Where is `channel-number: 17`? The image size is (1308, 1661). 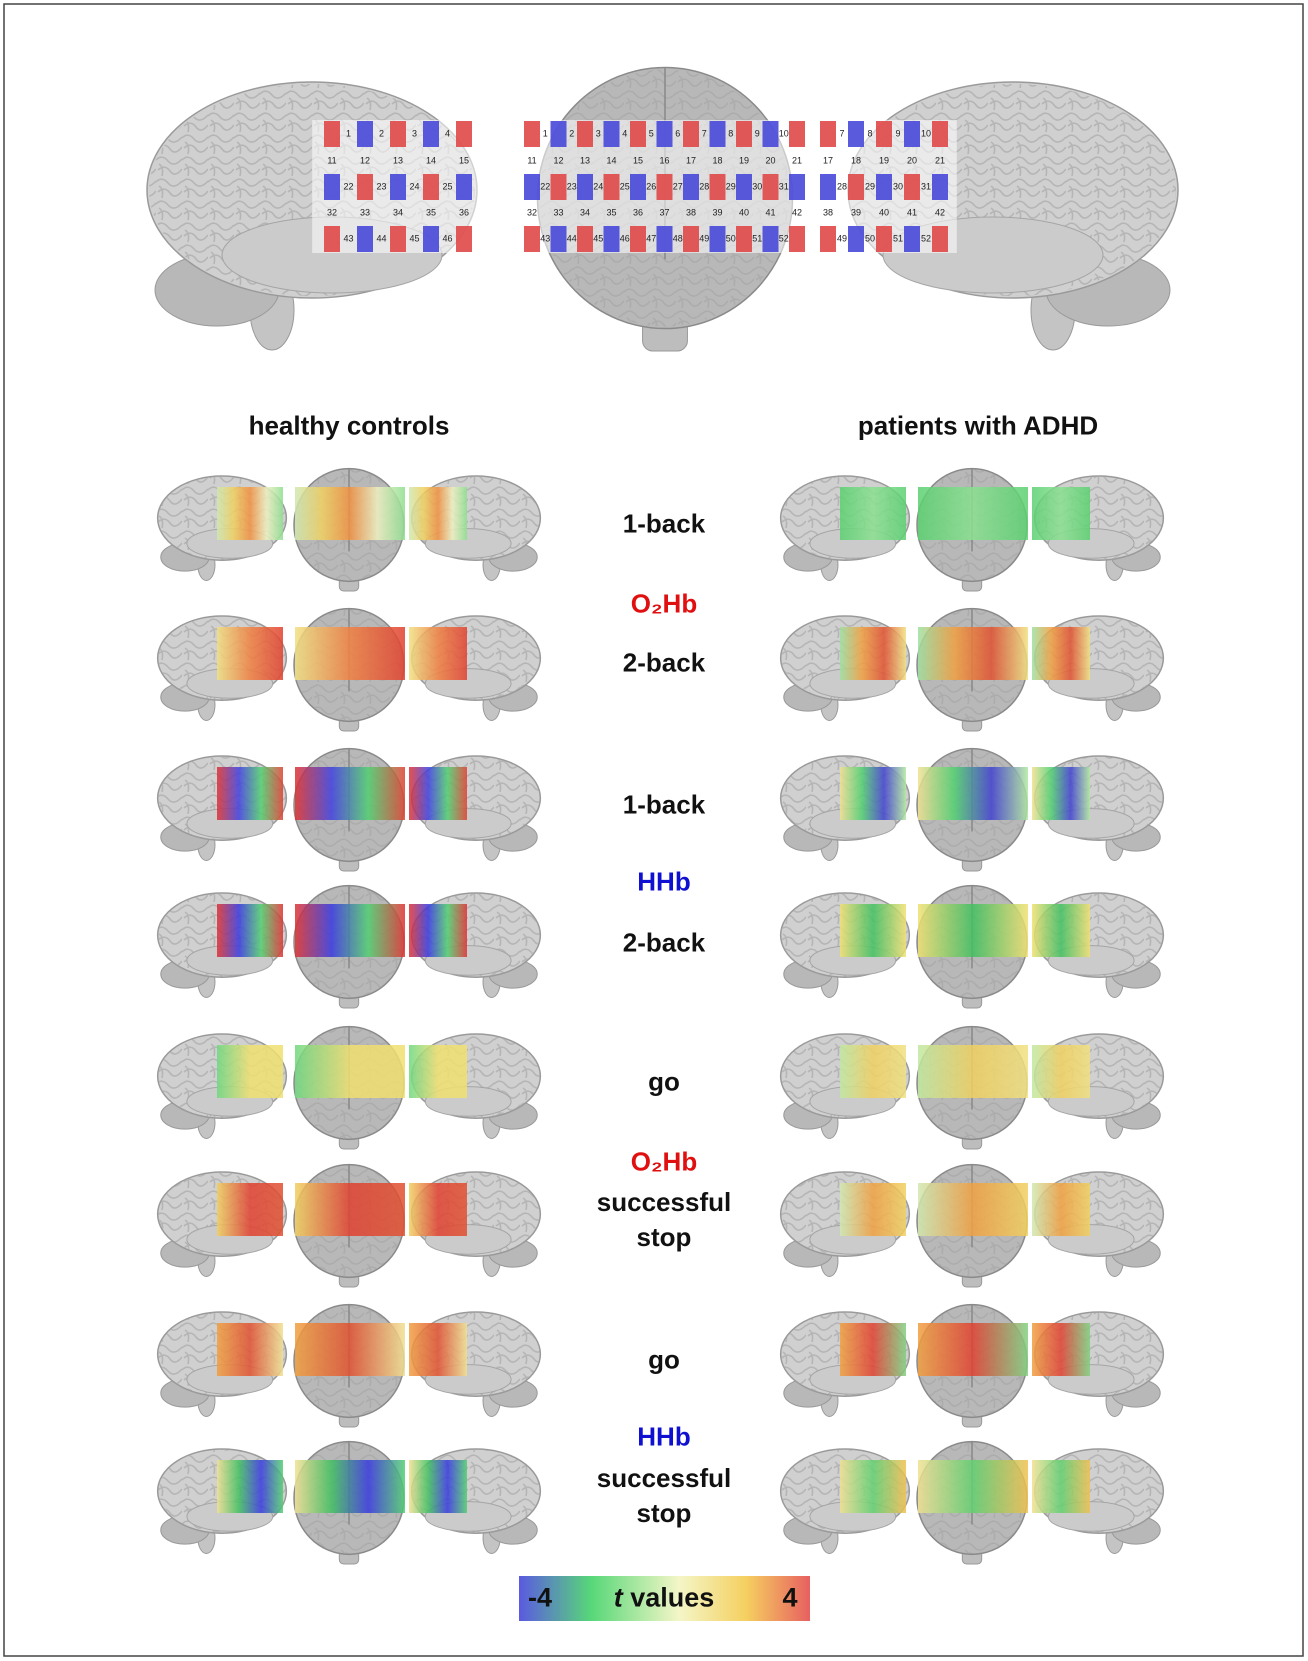 channel-number: 17 is located at coordinates (828, 160).